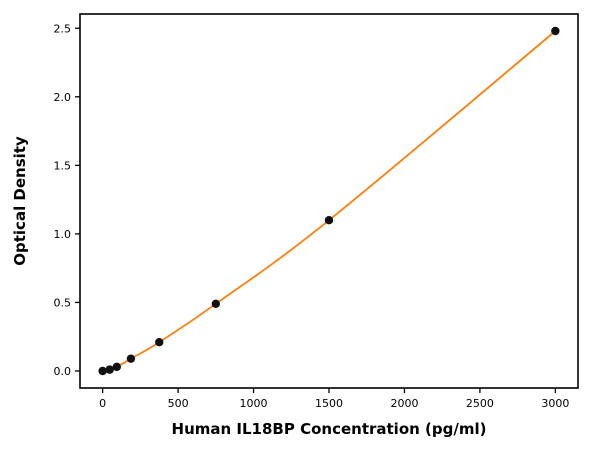  I want to click on y-tick-label: 2.0, so click(63, 97).